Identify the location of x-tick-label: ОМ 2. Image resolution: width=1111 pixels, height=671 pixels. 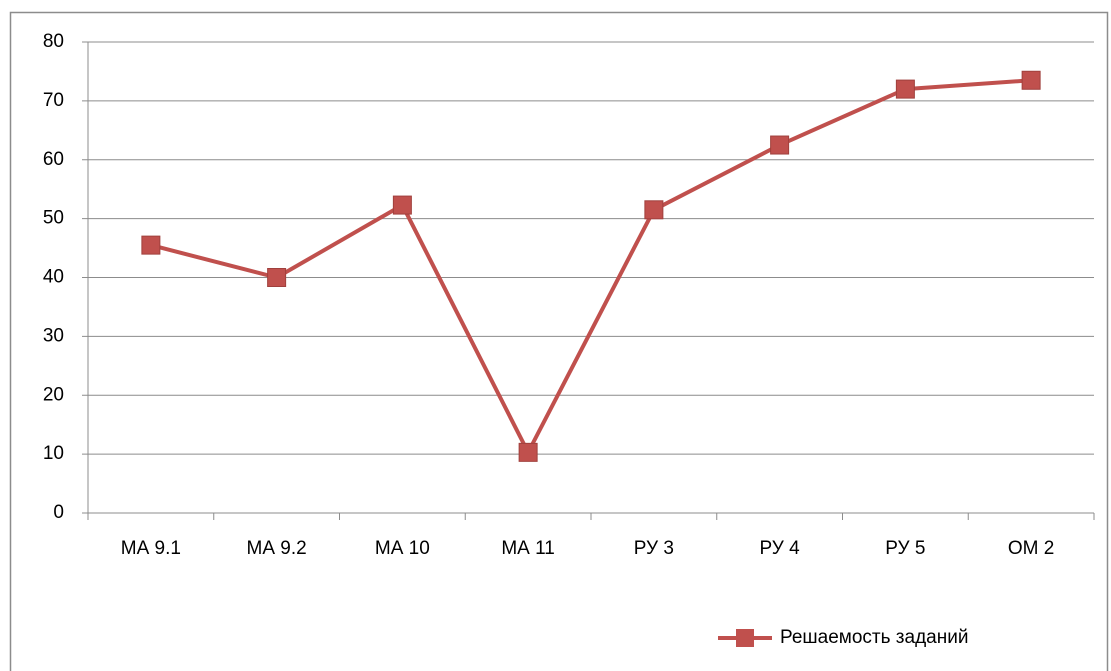
(1031, 548).